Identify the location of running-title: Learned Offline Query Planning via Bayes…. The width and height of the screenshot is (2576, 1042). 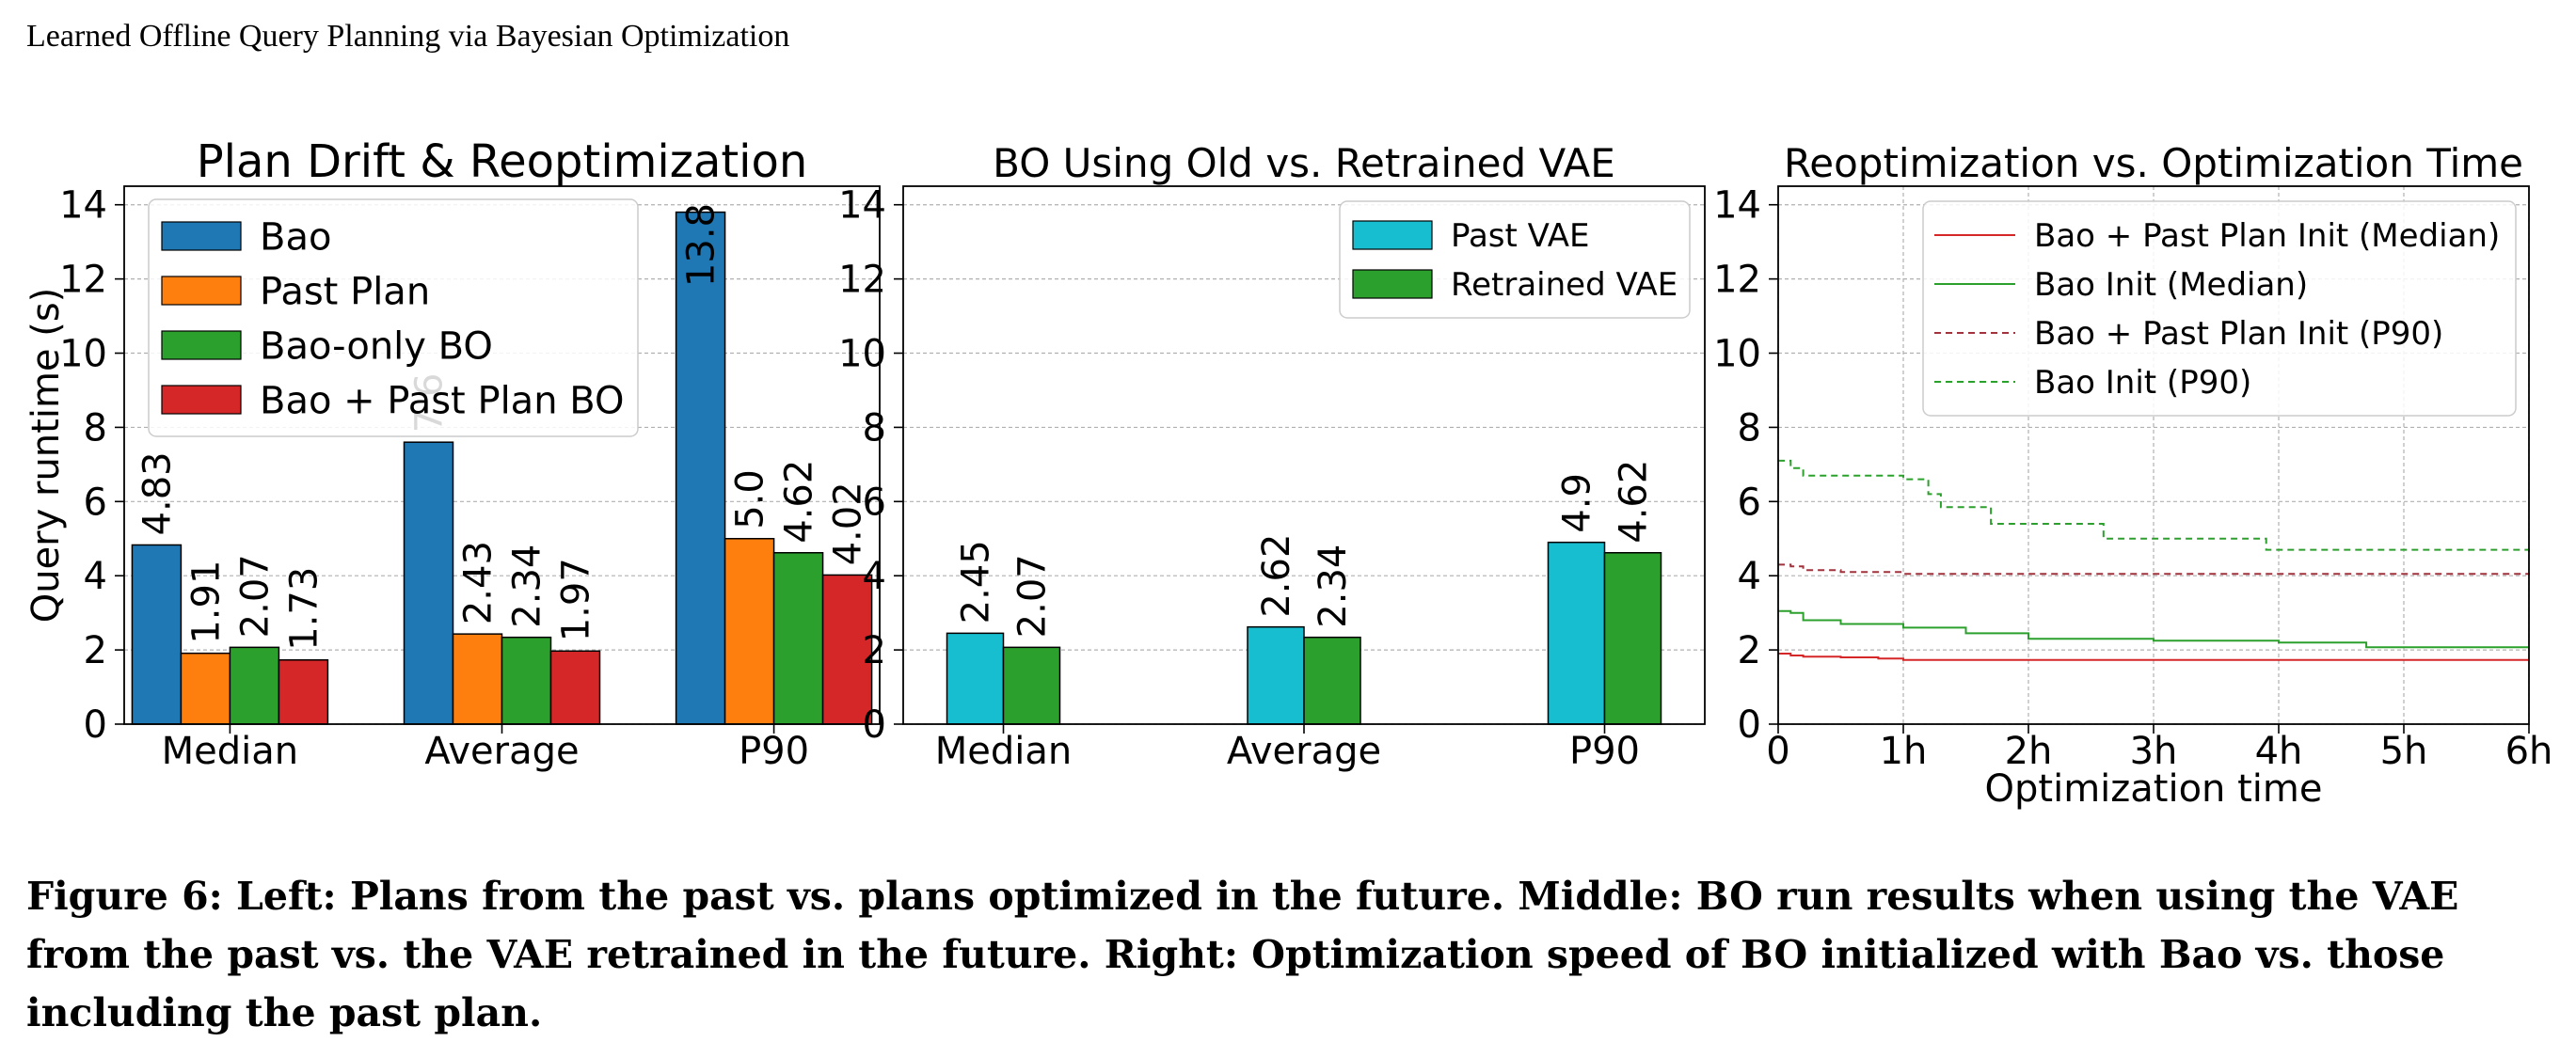
(408, 36).